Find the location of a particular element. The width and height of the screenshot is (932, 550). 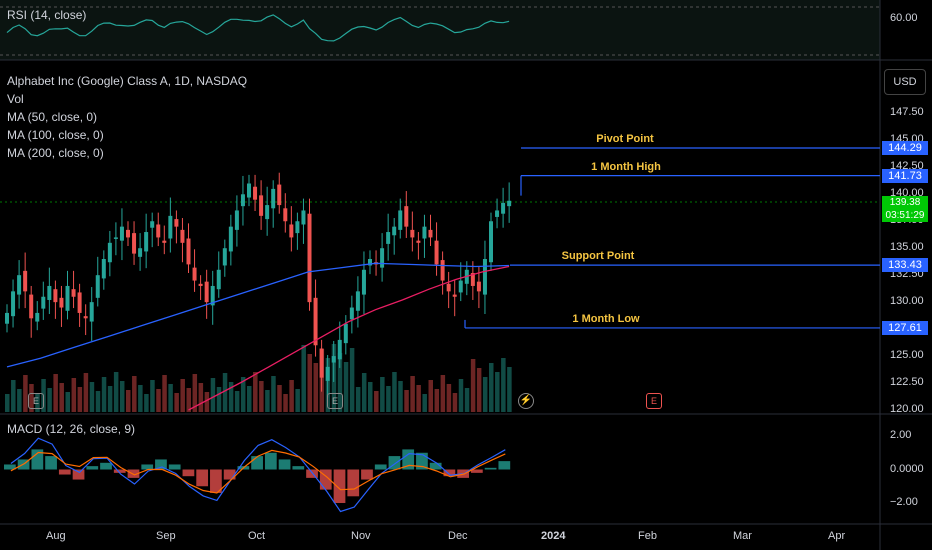

level-label: 1 Month High is located at coordinates (626, 166).